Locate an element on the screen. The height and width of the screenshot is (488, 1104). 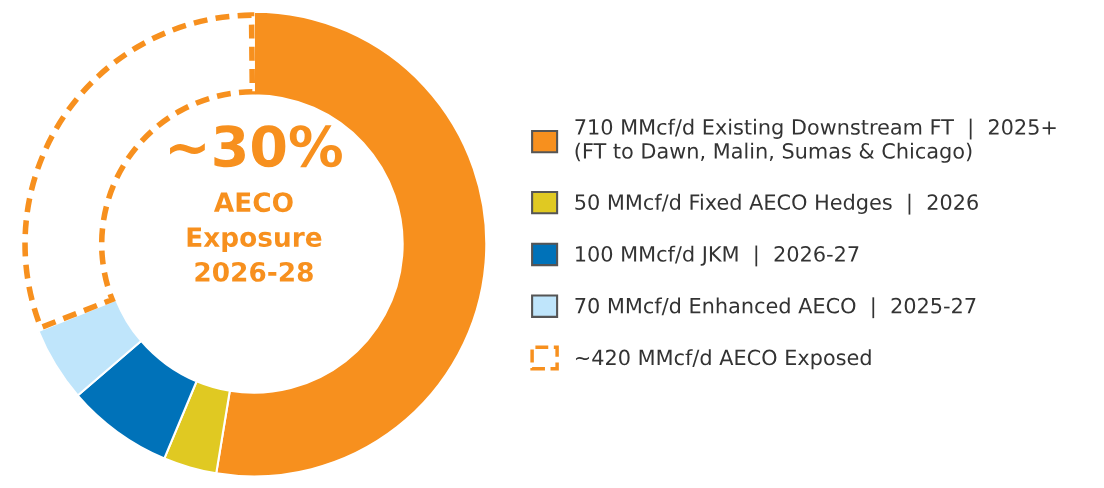
legend-label: 100 MMcf/d JKM | 2026-27 is located at coordinates (717, 256).